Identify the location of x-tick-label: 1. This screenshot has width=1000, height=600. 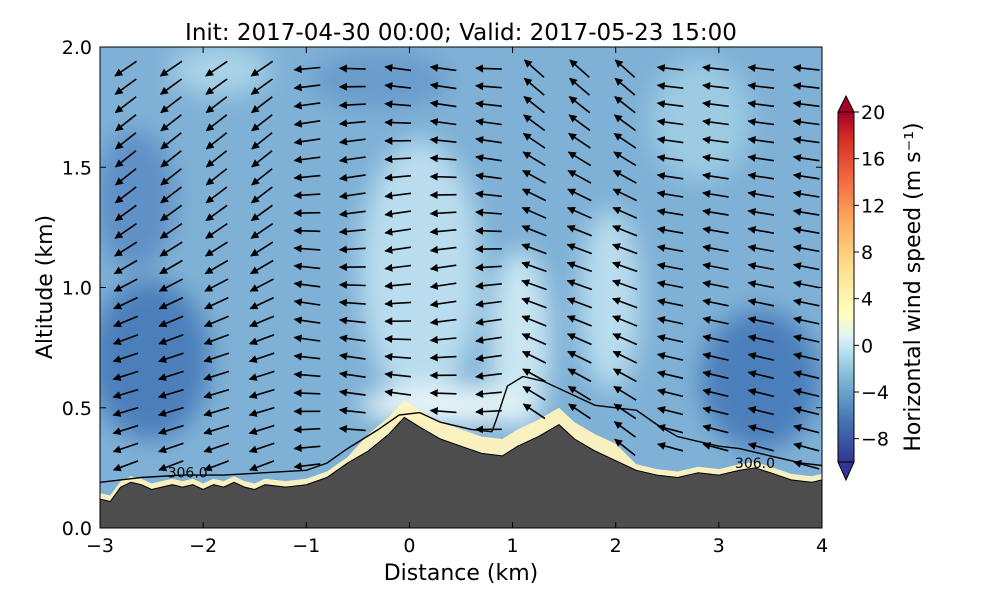
(513, 546).